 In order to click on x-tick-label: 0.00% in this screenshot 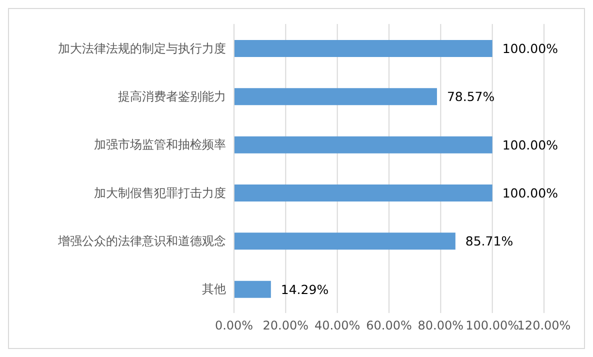, I will do `click(234, 325)`.